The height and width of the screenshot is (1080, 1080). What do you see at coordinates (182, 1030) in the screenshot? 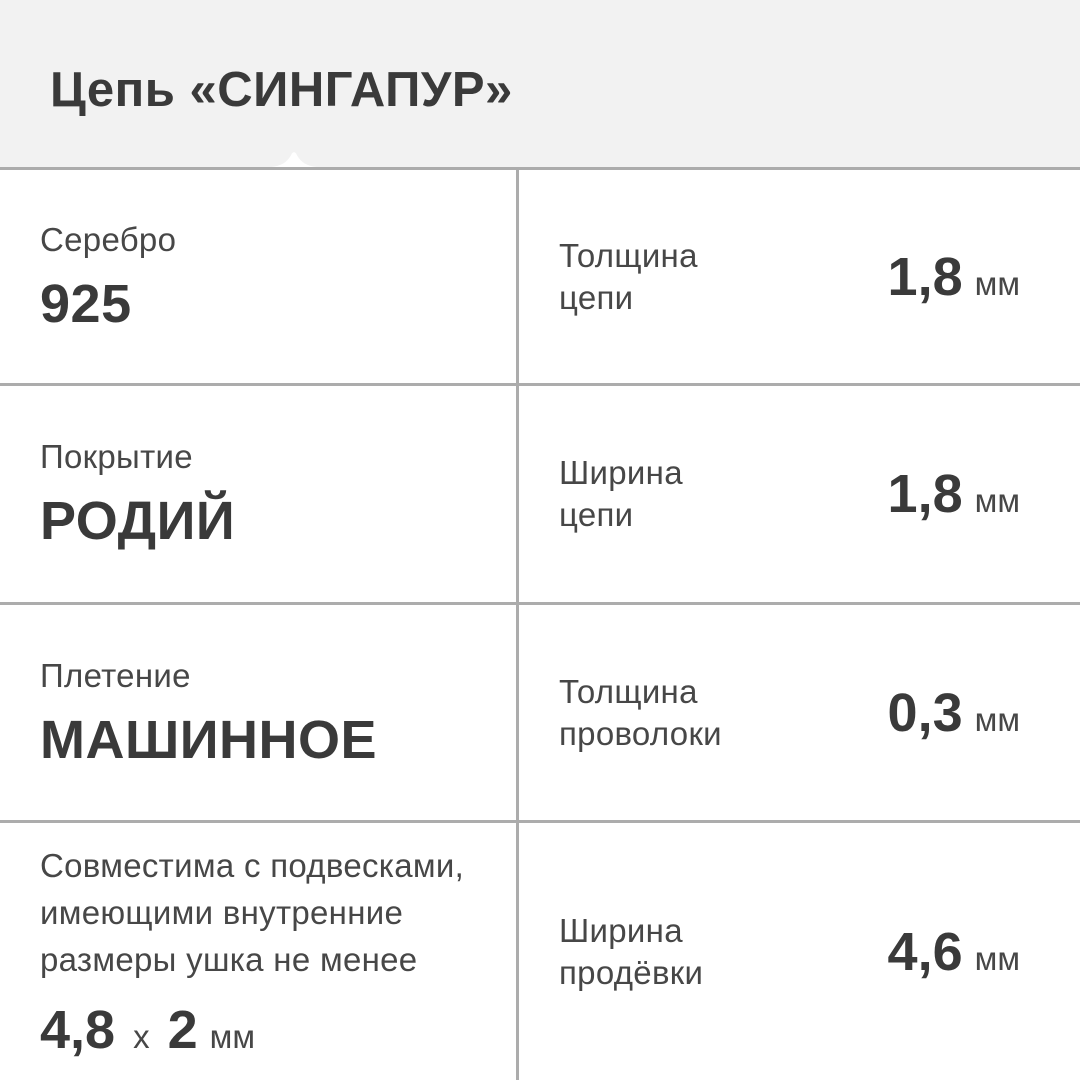
I see `loop-size-height: 2` at bounding box center [182, 1030].